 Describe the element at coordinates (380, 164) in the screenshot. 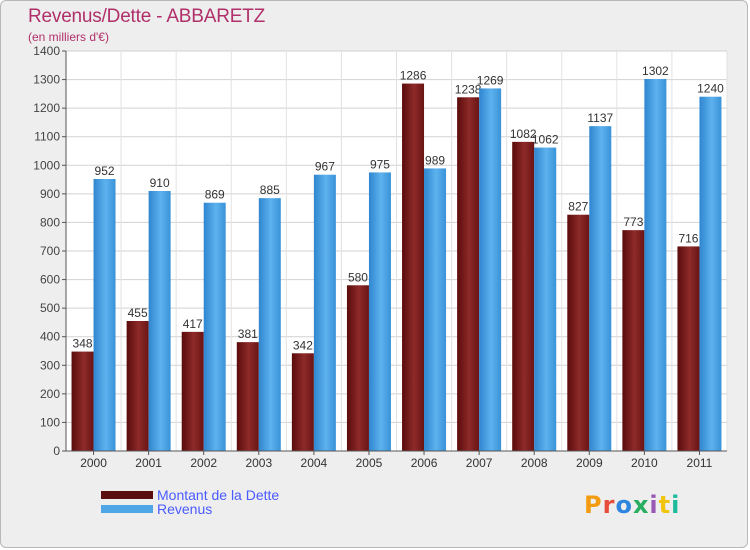

I see `data-label-revenus: 975` at that location.